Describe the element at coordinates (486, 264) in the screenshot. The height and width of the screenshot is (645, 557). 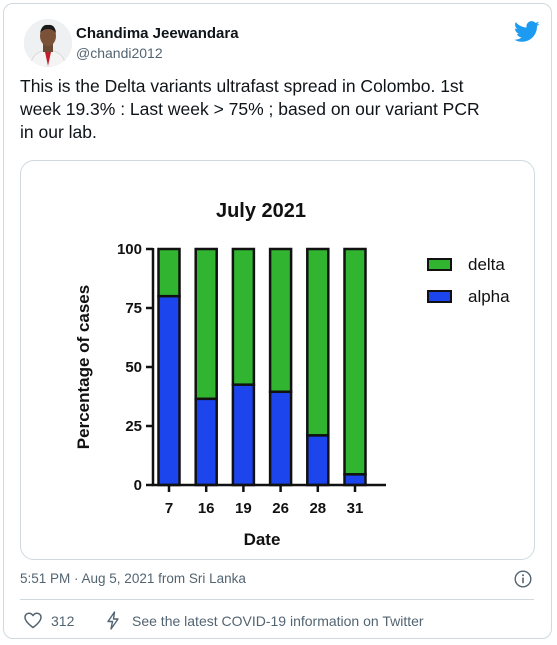
I see `legend-label-delta: delta` at that location.